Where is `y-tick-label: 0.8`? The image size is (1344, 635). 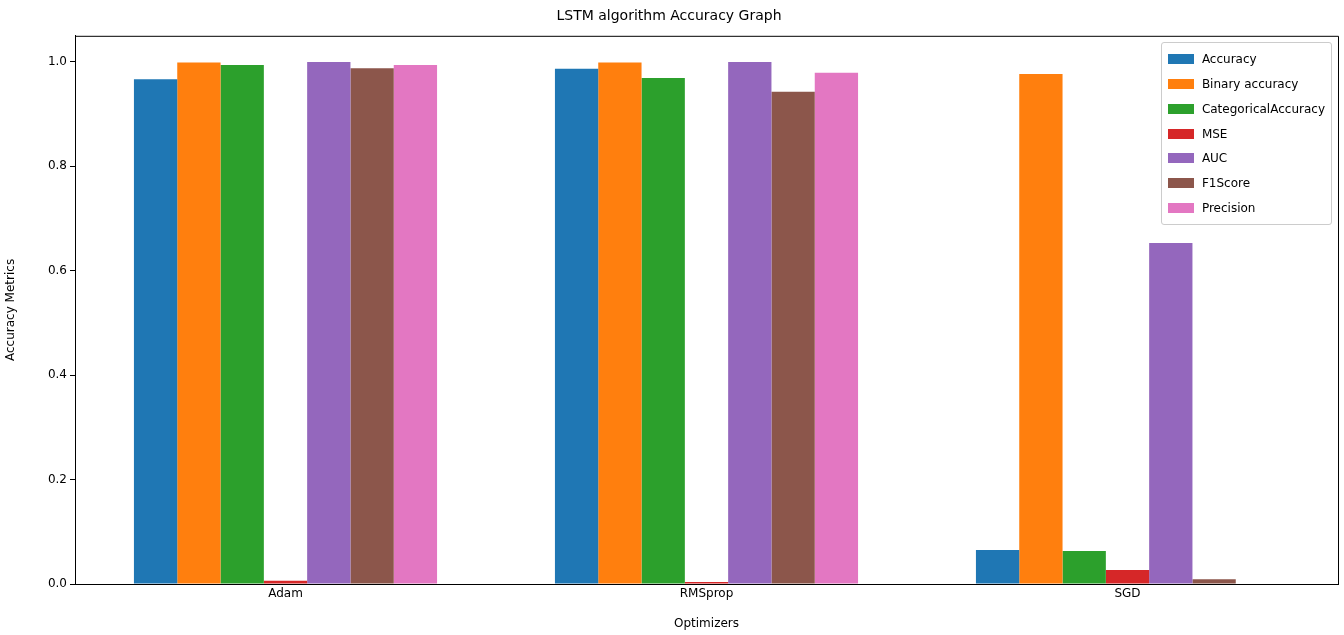 y-tick-label: 0.8 is located at coordinates (57, 165).